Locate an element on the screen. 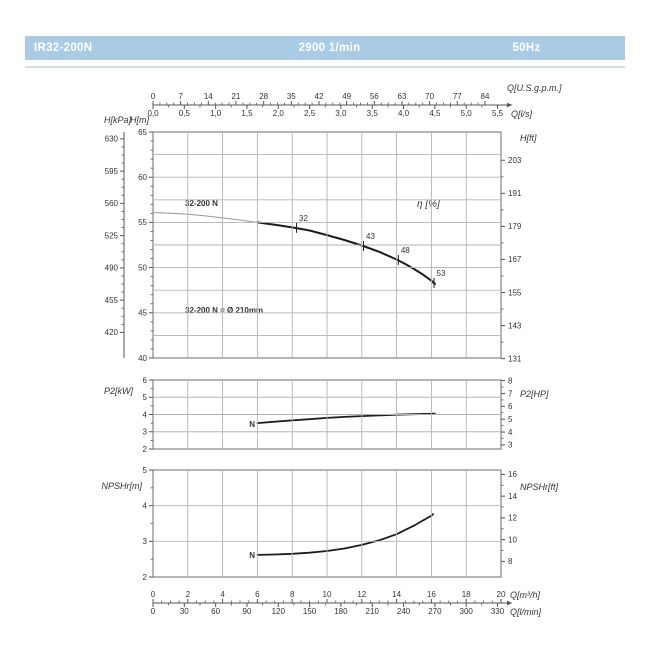 The height and width of the screenshot is (650, 650). efficiency-unit-label: η [%] is located at coordinates (428, 204).